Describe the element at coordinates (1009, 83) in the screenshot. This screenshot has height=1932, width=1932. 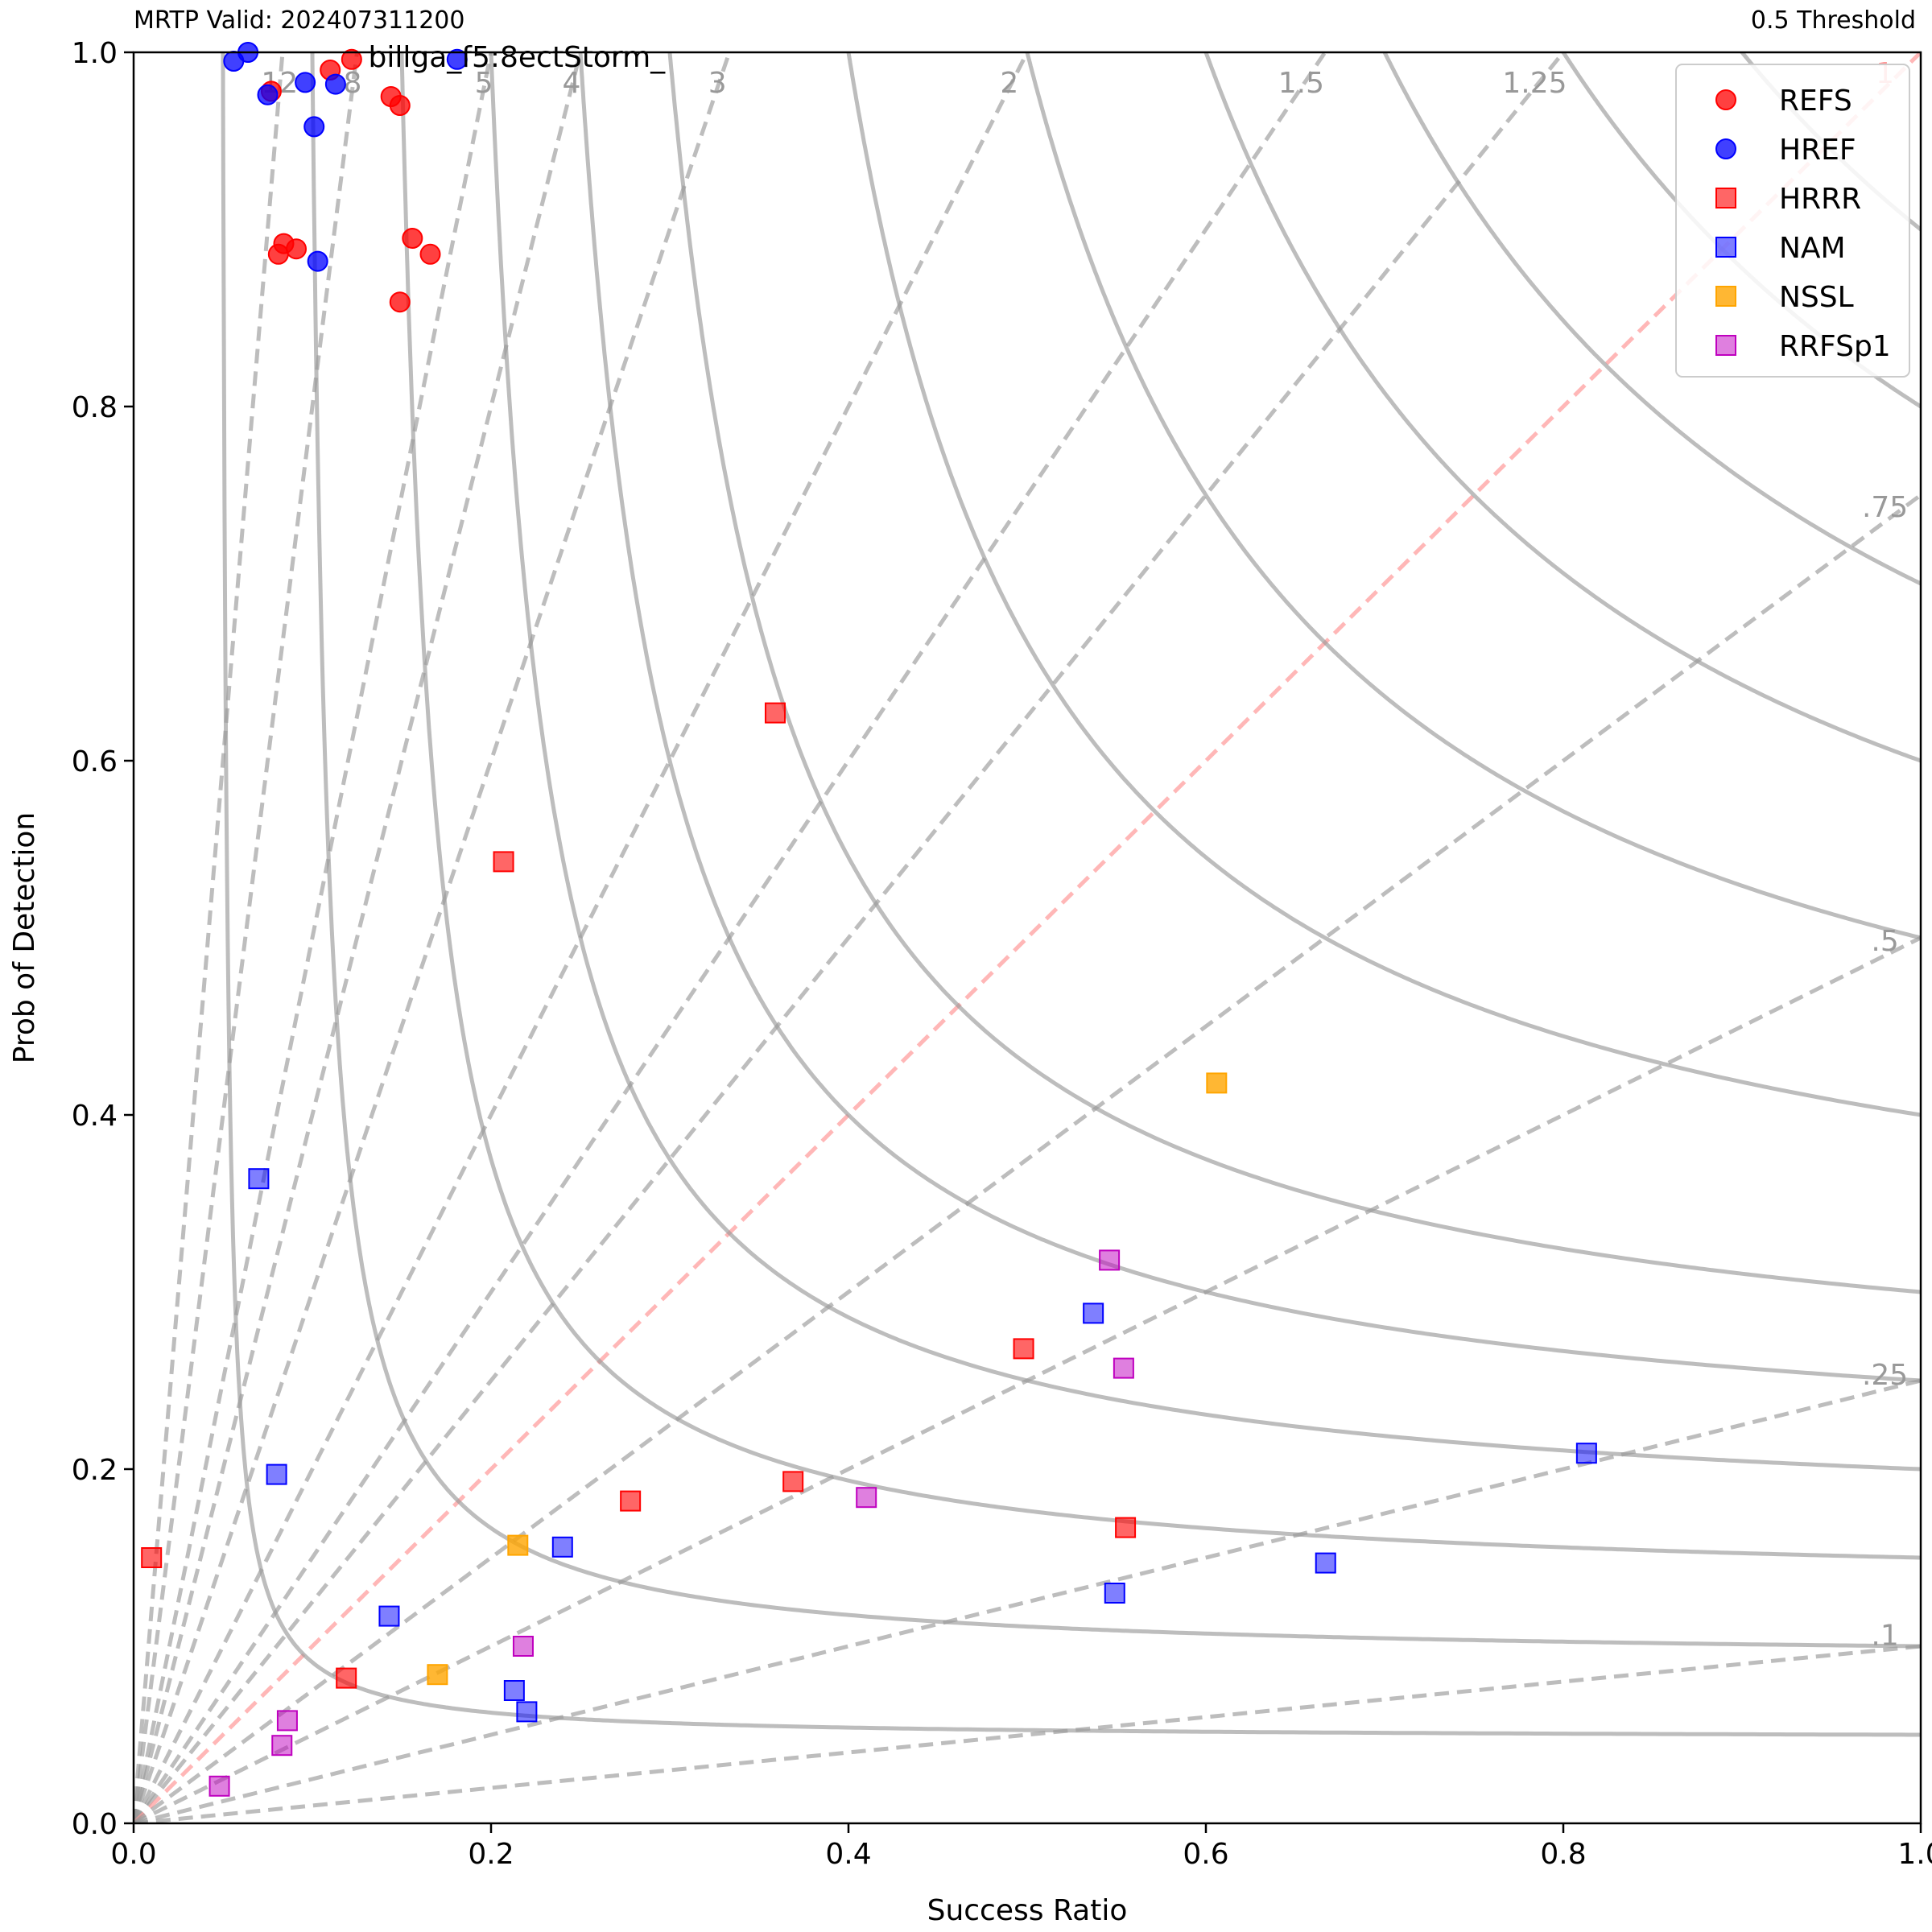
I see `bias-label-5: 2` at that location.